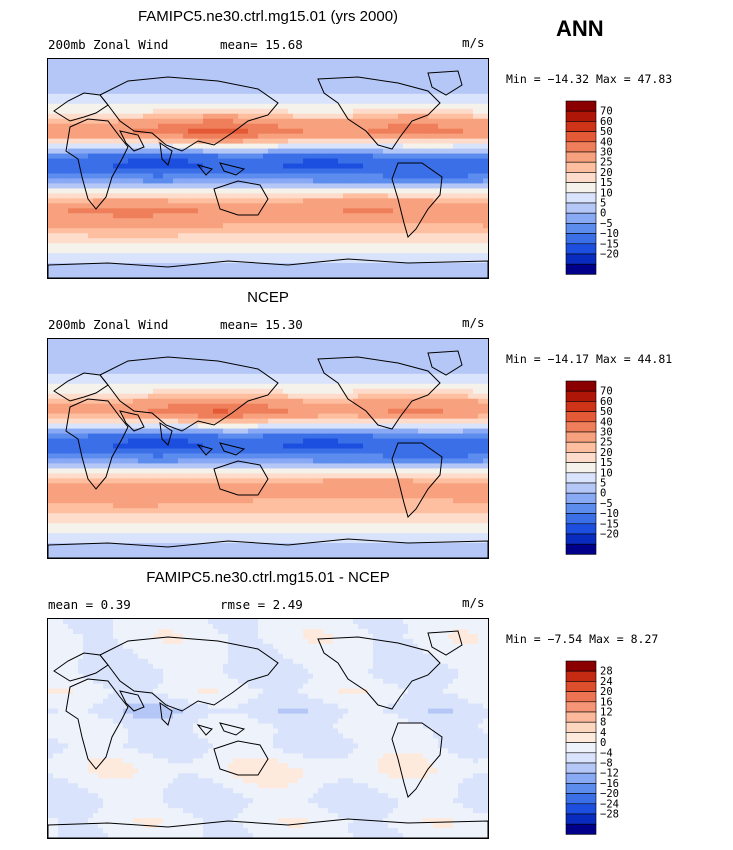 The width and height of the screenshot is (733, 850). What do you see at coordinates (581, 259) in the screenshot?
I see `colorbar-swatch` at bounding box center [581, 259].